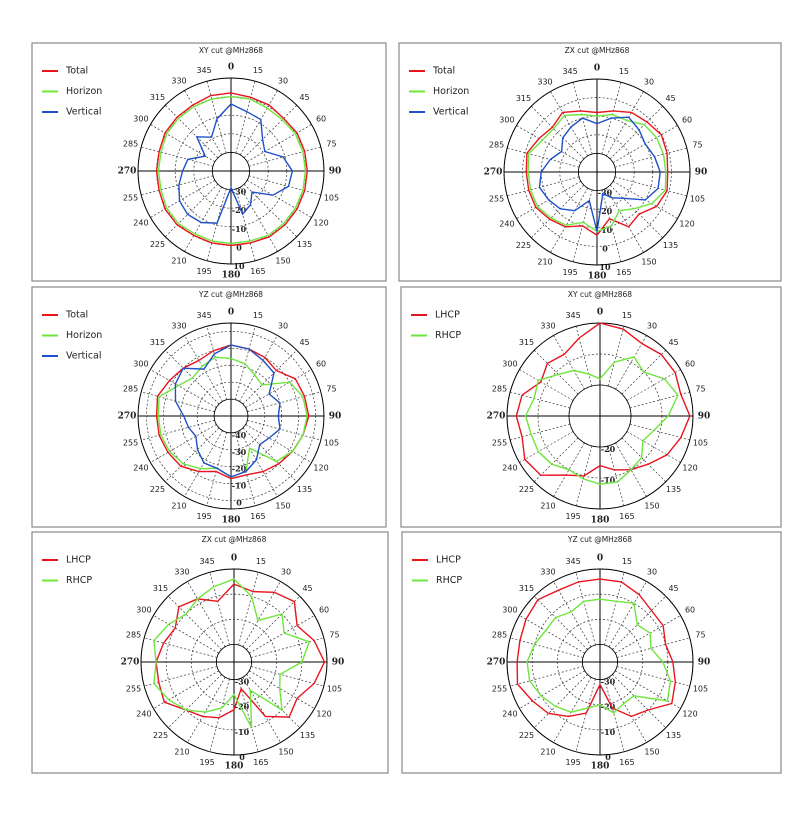 This screenshot has height=816, width=800. I want to click on angle-label: 165, so click(623, 272).